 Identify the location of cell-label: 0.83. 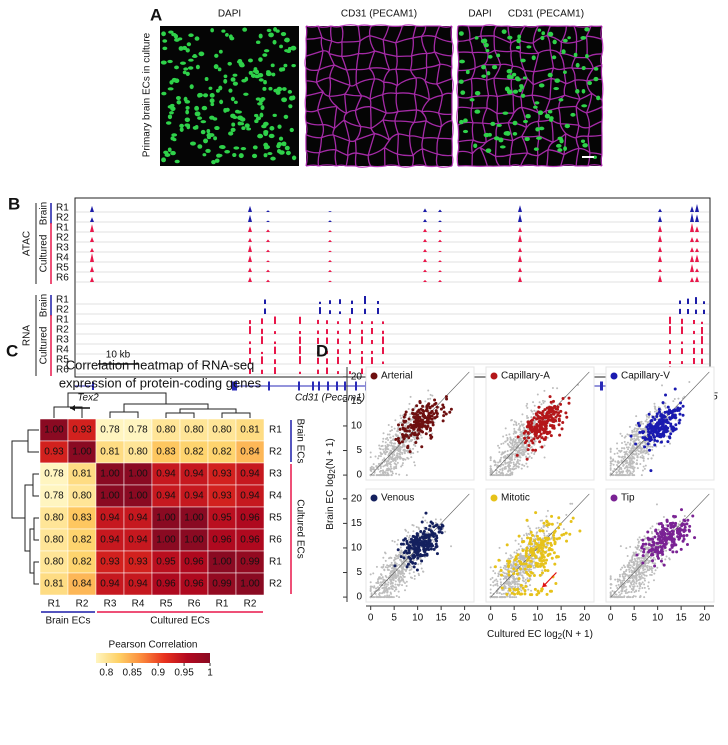
(166, 452).